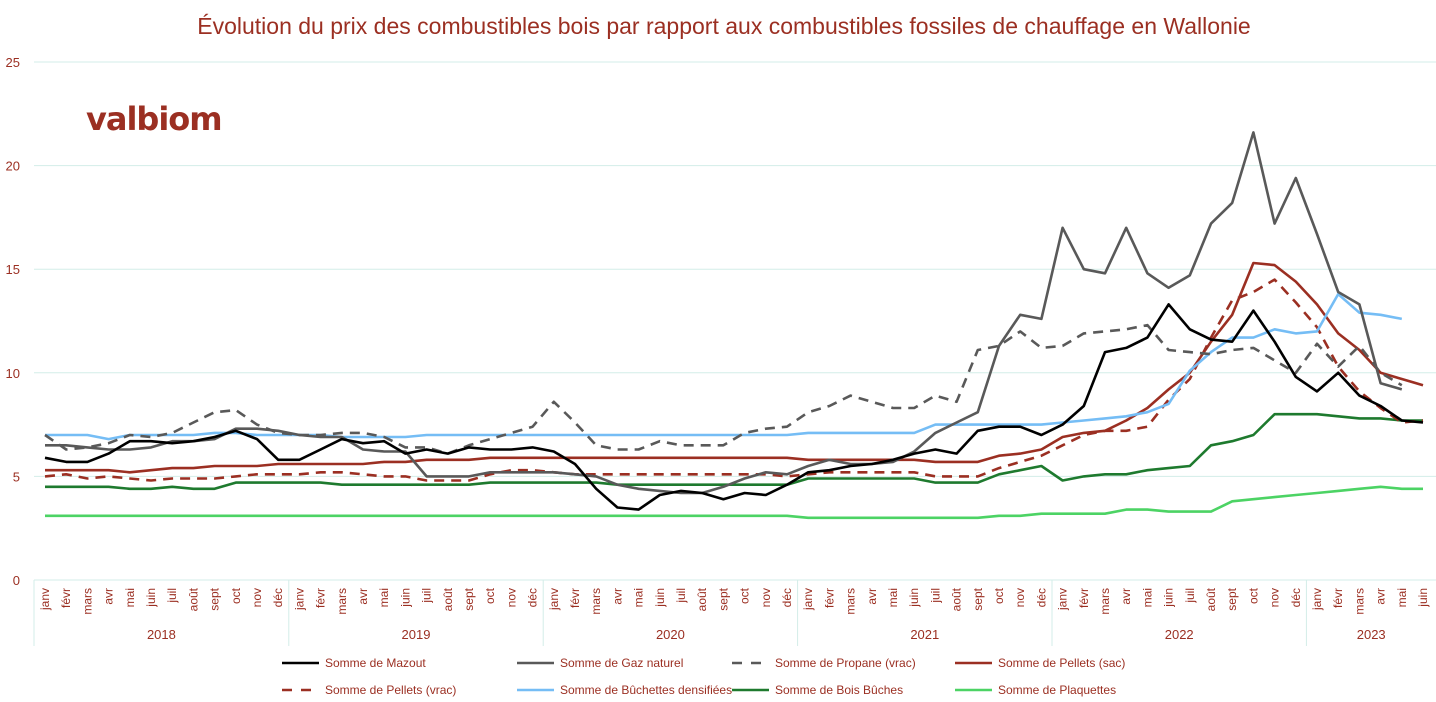  What do you see at coordinates (16, 476) in the screenshot?
I see `y-tick-label: 5` at bounding box center [16, 476].